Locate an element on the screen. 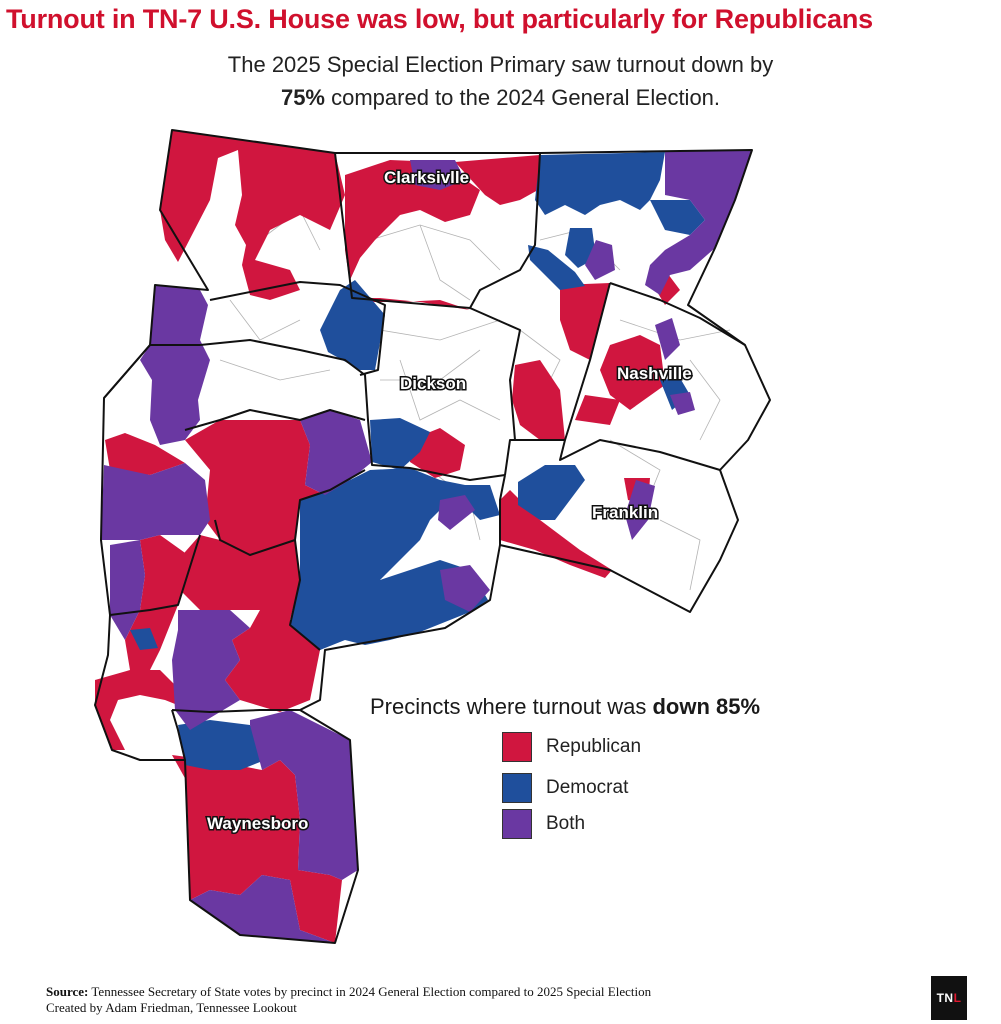  subtitle-highlight: 75% is located at coordinates (302, 97).